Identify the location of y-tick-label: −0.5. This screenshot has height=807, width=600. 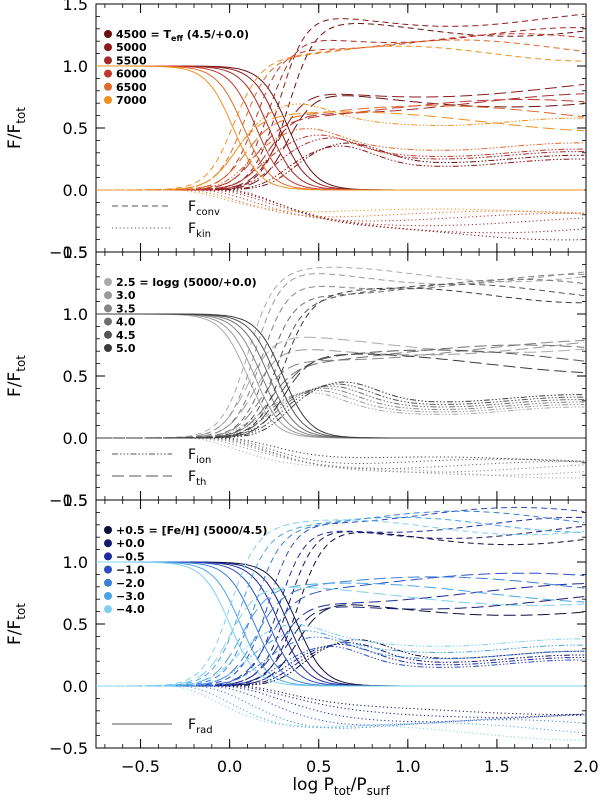
(68, 500).